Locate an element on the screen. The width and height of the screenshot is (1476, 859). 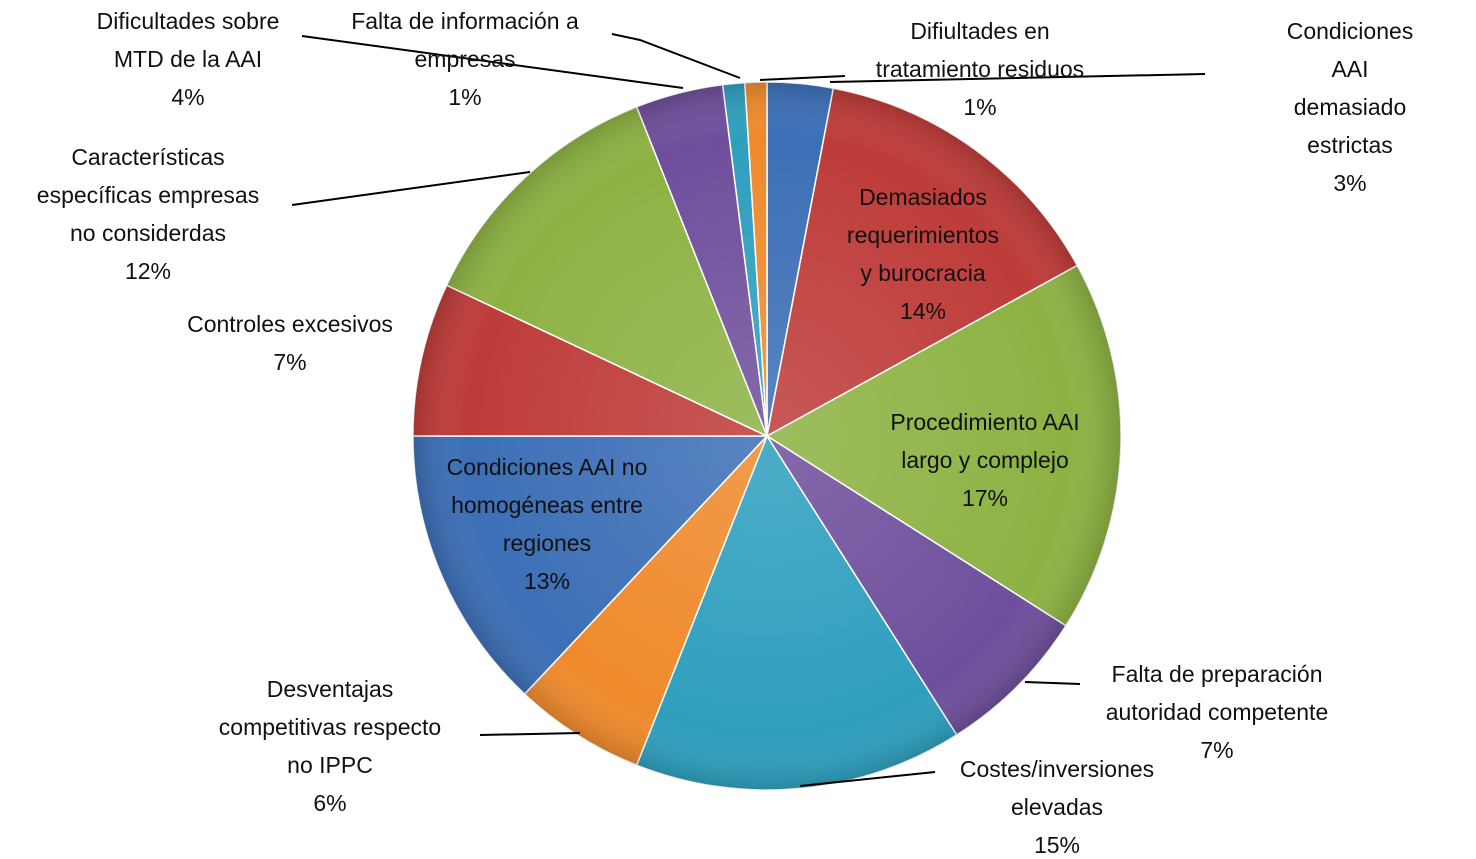
category-label: Difiultades en tratamiento residuos is located at coordinates (980, 50).